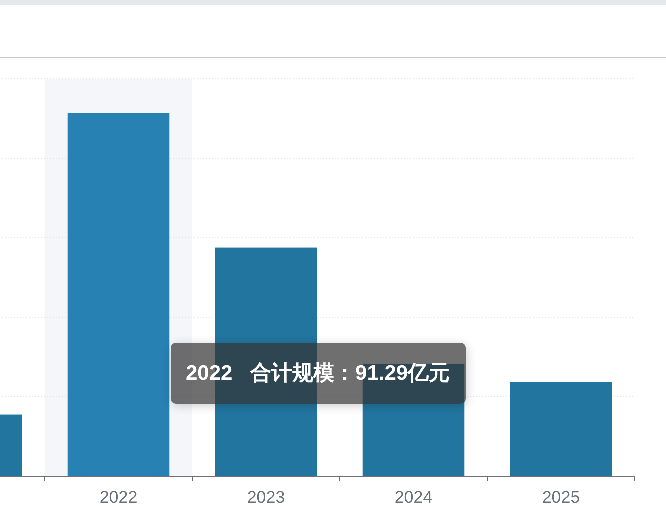  I want to click on x-tick-label: 2024, so click(413, 497).